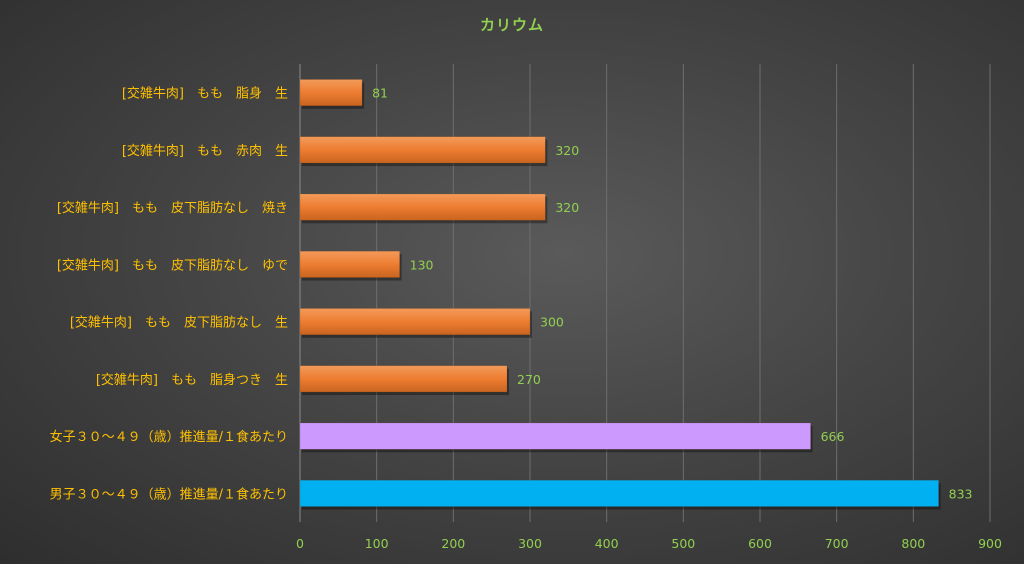 This screenshot has width=1024, height=564. Describe the element at coordinates (172, 265) in the screenshot. I see `category-label: [交雑牛肉] もも 皮下脂肪なし ゆで` at that location.